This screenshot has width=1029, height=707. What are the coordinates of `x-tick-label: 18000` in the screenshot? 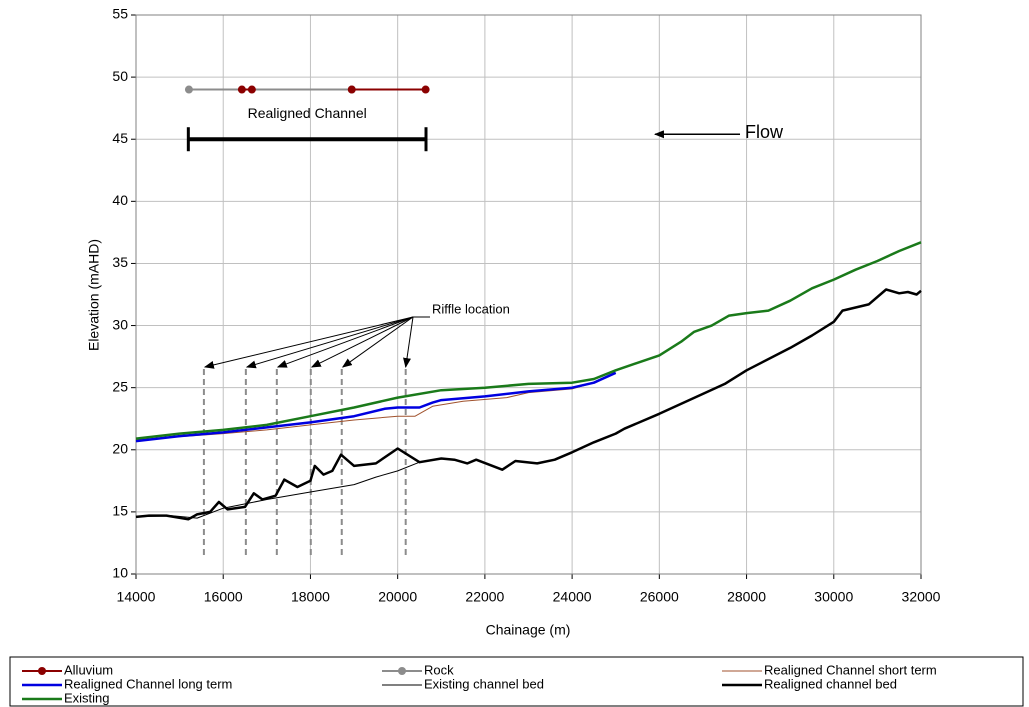 It's located at (310, 597).